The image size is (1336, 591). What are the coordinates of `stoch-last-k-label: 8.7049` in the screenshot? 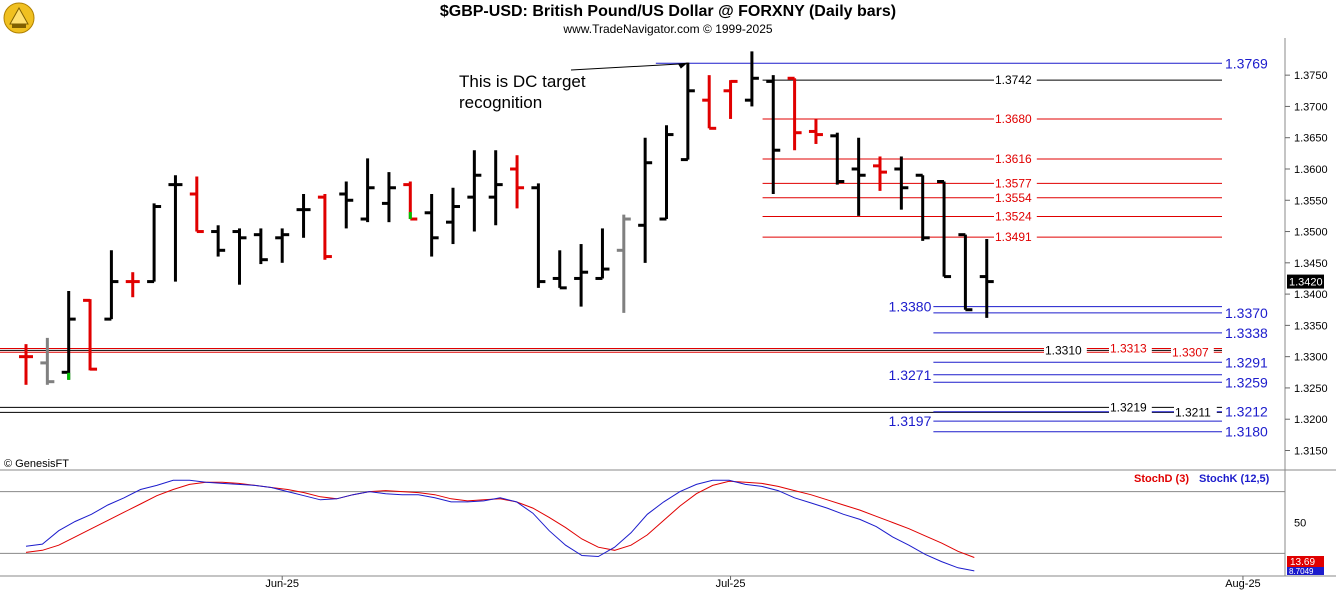 It's located at (1301, 571).